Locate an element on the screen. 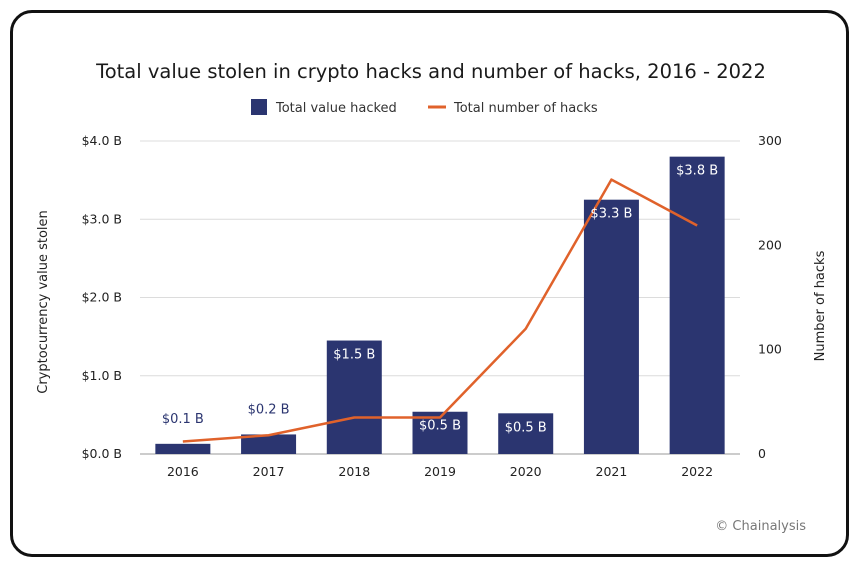 Image resolution: width=857 pixels, height=565 pixels. x-axis-ticks: 2016 2017 2018 2019 2020 2021 2022 is located at coordinates (440, 471).